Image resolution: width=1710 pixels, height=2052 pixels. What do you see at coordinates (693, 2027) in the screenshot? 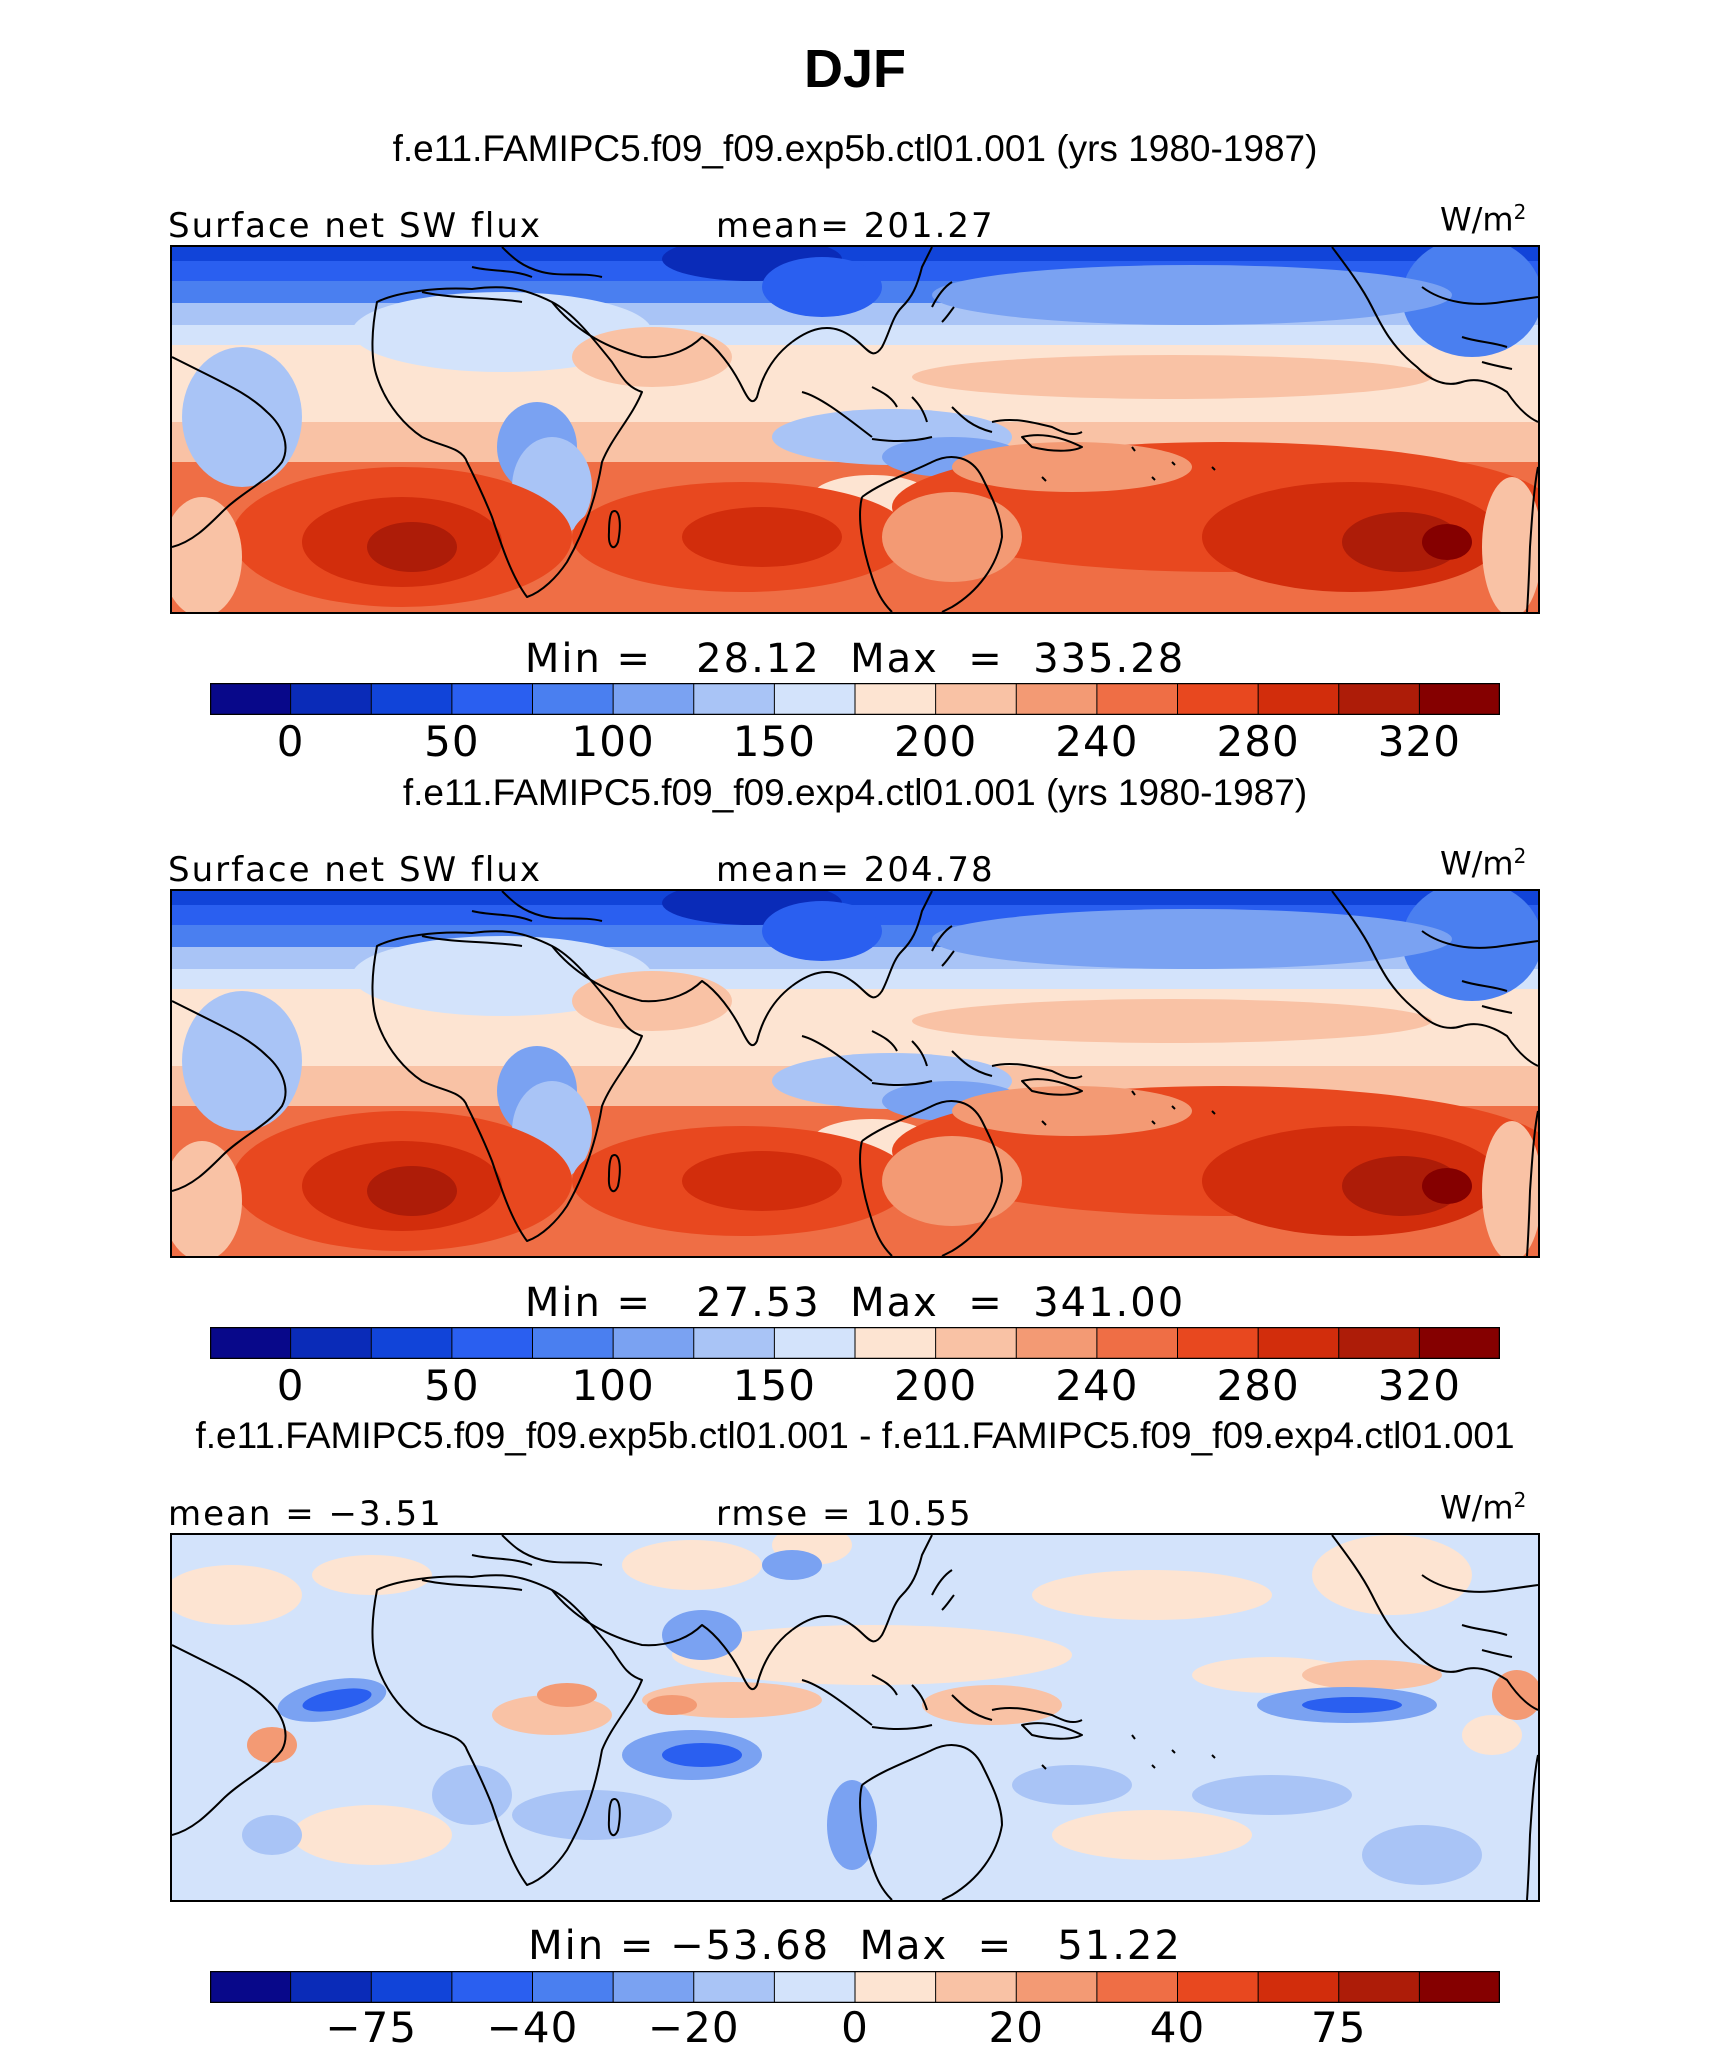
I see `colorbar-tick-label: −20` at bounding box center [693, 2027].